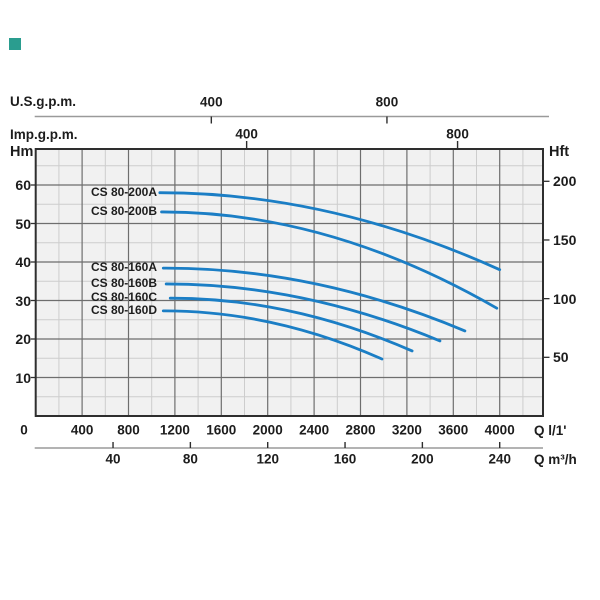 This screenshot has width=600, height=600. What do you see at coordinates (211, 102) in the screenshot?
I see `us-gpm-tick-label: 400` at bounding box center [211, 102].